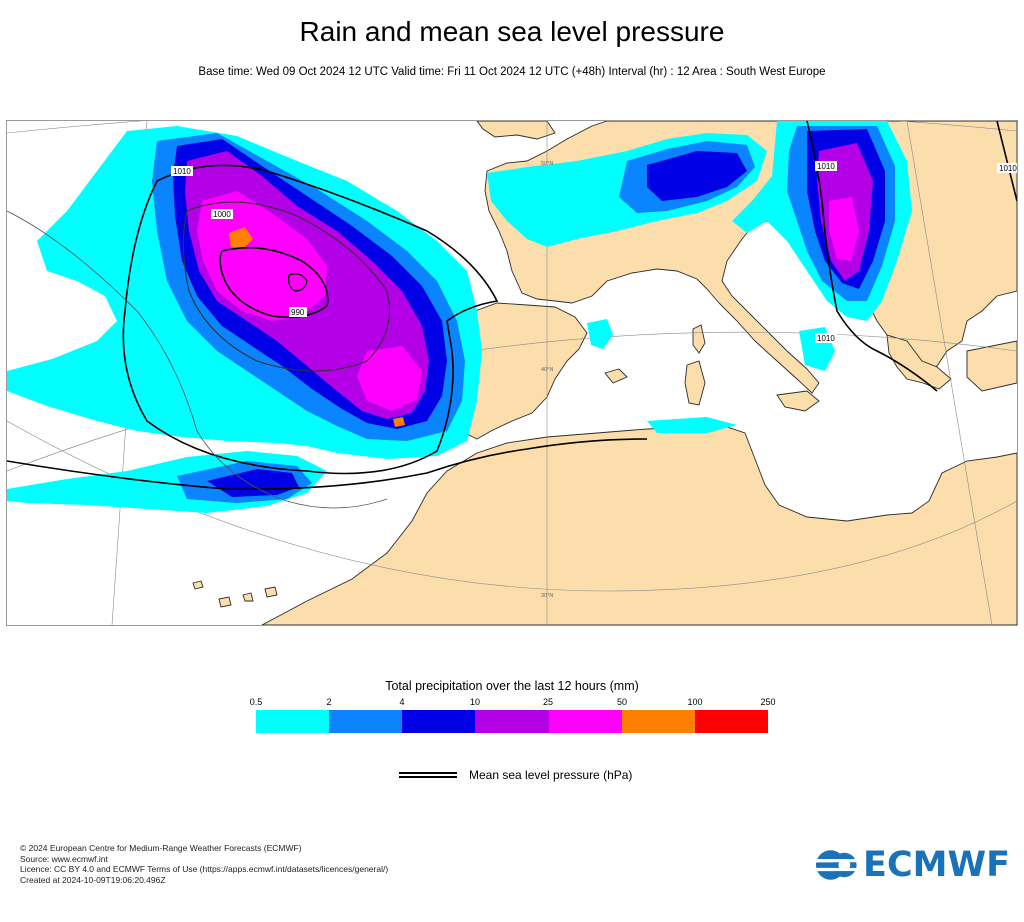  I want to click on precip-magenta-iberia, so click(389, 378).